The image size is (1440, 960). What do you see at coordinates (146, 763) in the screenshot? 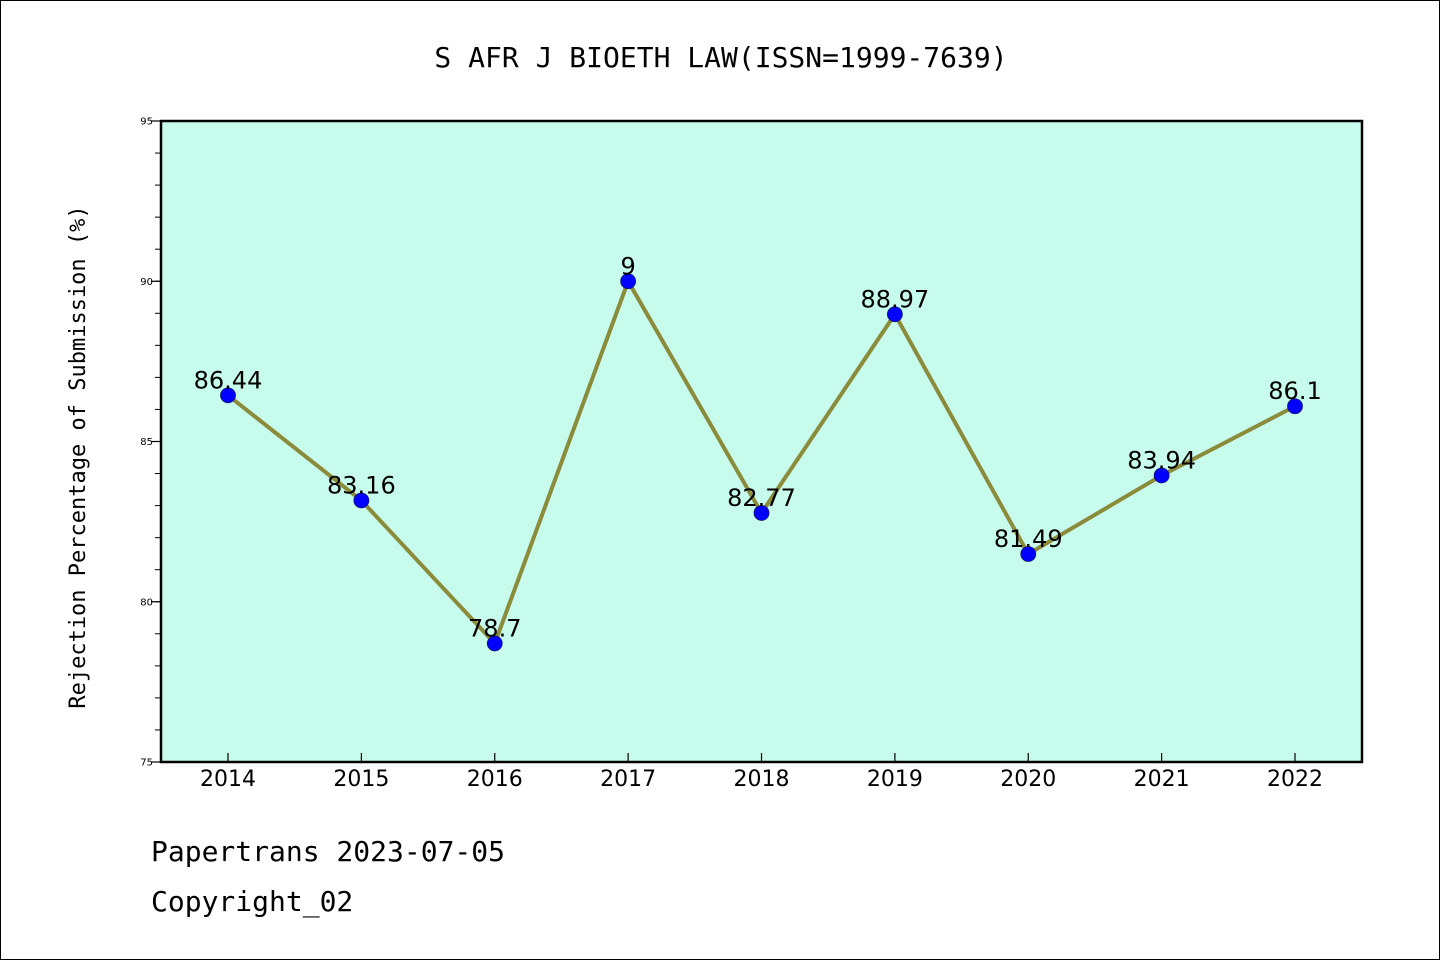
I see `y-tick-label: 75` at bounding box center [146, 763].